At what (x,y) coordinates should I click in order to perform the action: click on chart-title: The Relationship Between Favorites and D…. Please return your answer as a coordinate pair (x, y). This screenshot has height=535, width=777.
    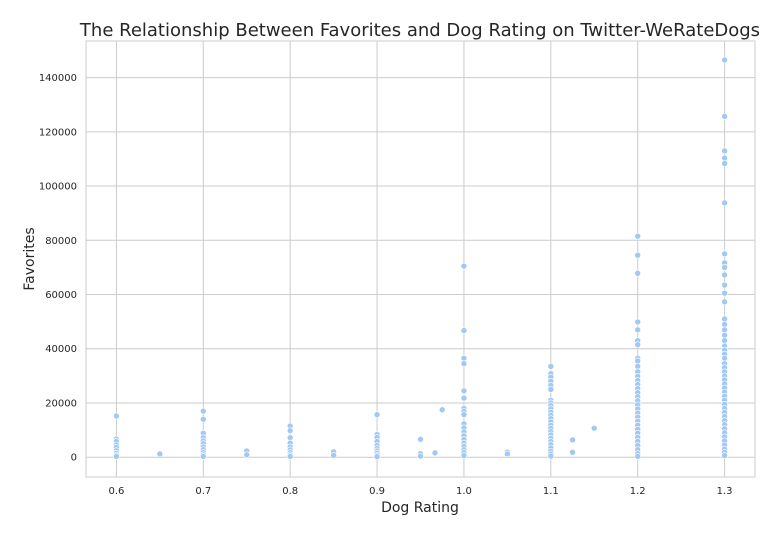
    Looking at the image, I should click on (419, 30).